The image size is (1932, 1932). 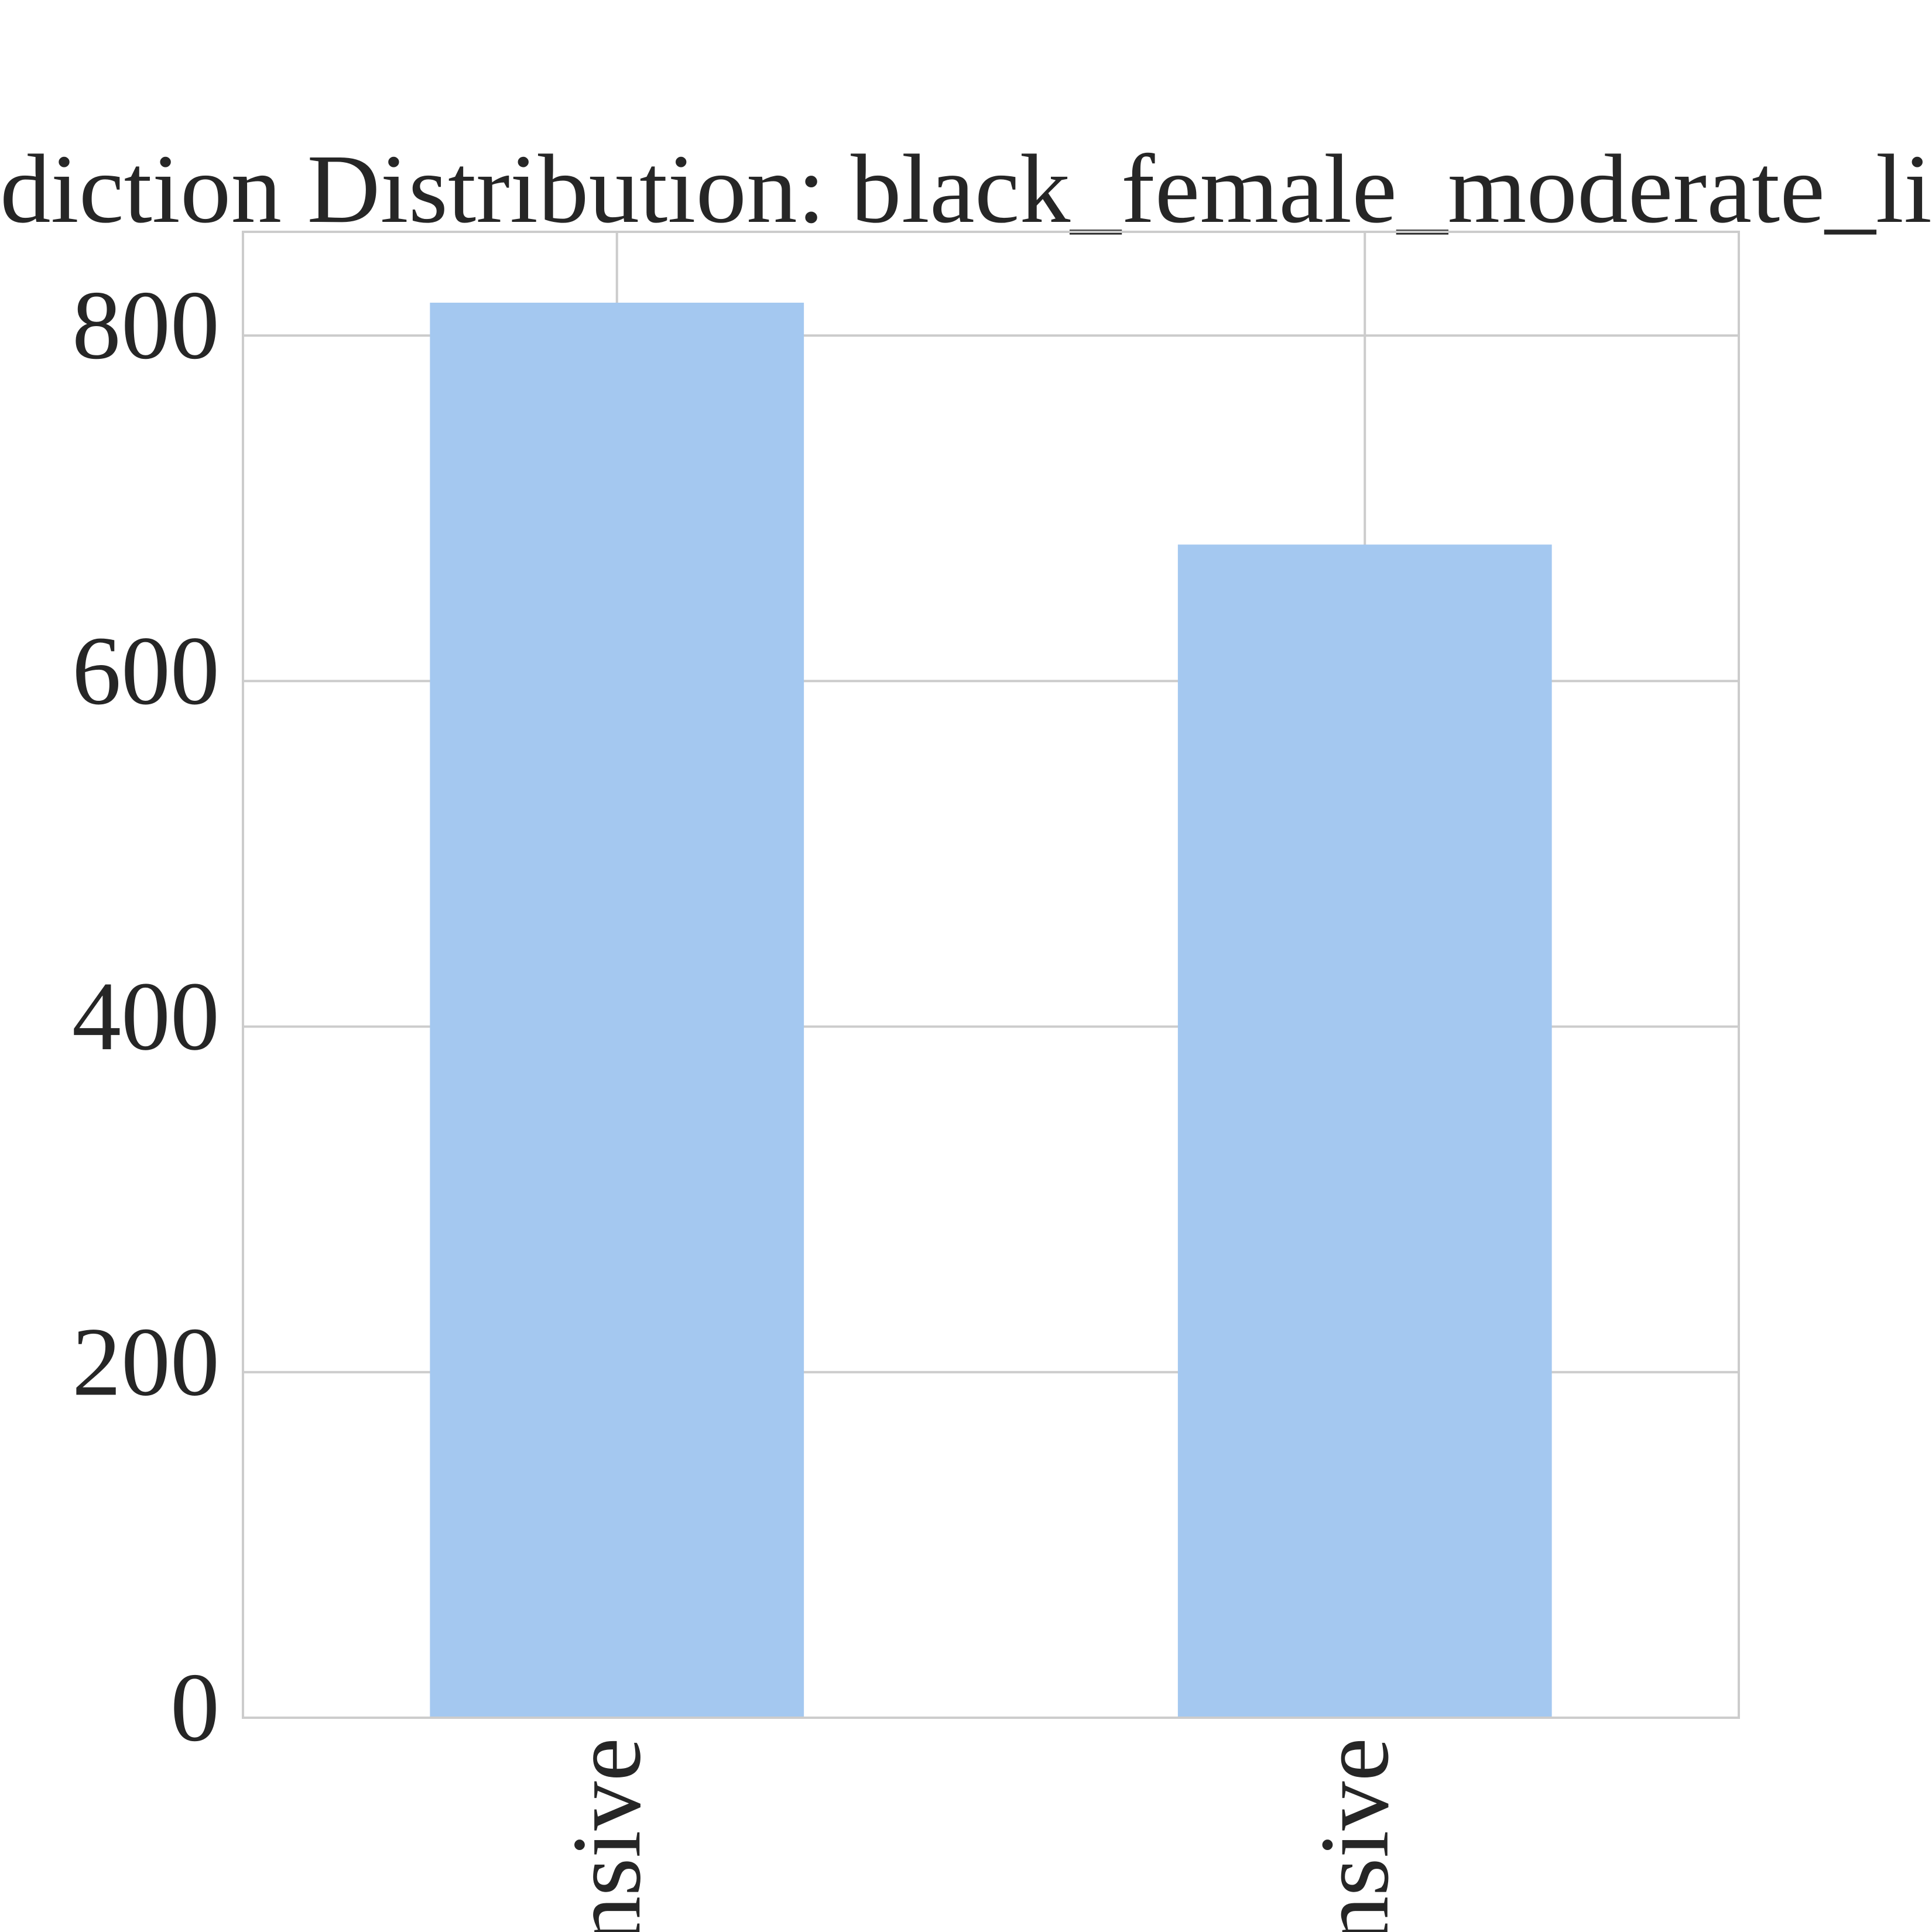 What do you see at coordinates (146, 325) in the screenshot?
I see `y-tick-label: 800` at bounding box center [146, 325].